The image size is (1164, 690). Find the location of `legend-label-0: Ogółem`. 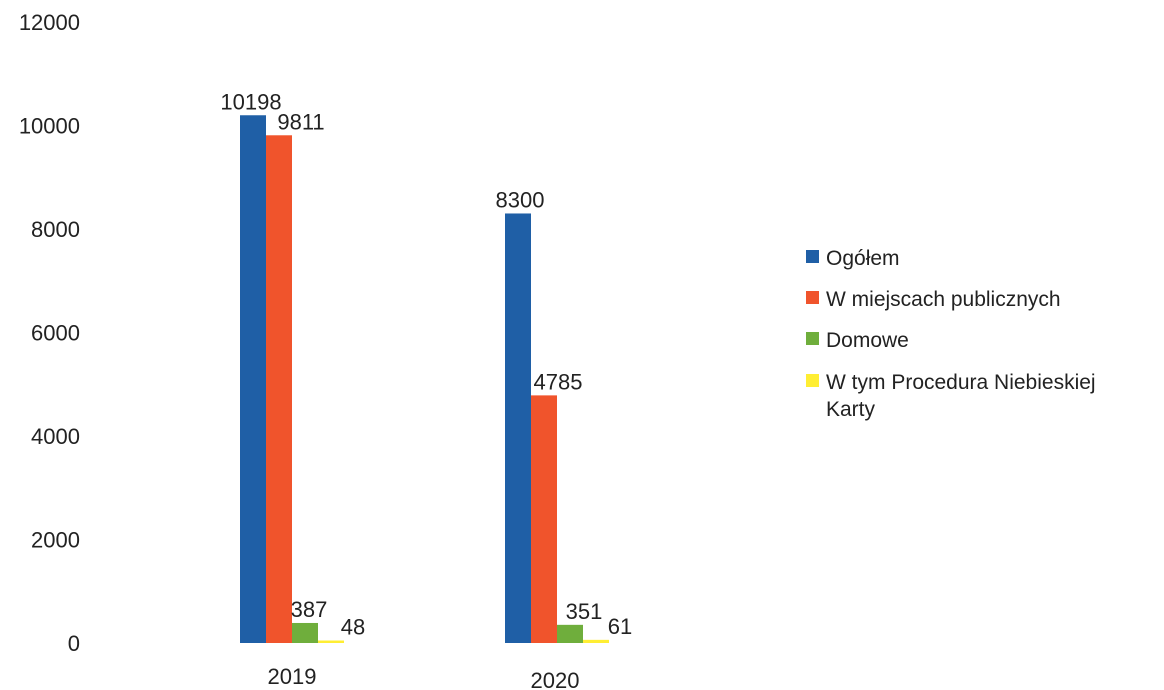

legend-label-0: Ogółem is located at coordinates (863, 258).